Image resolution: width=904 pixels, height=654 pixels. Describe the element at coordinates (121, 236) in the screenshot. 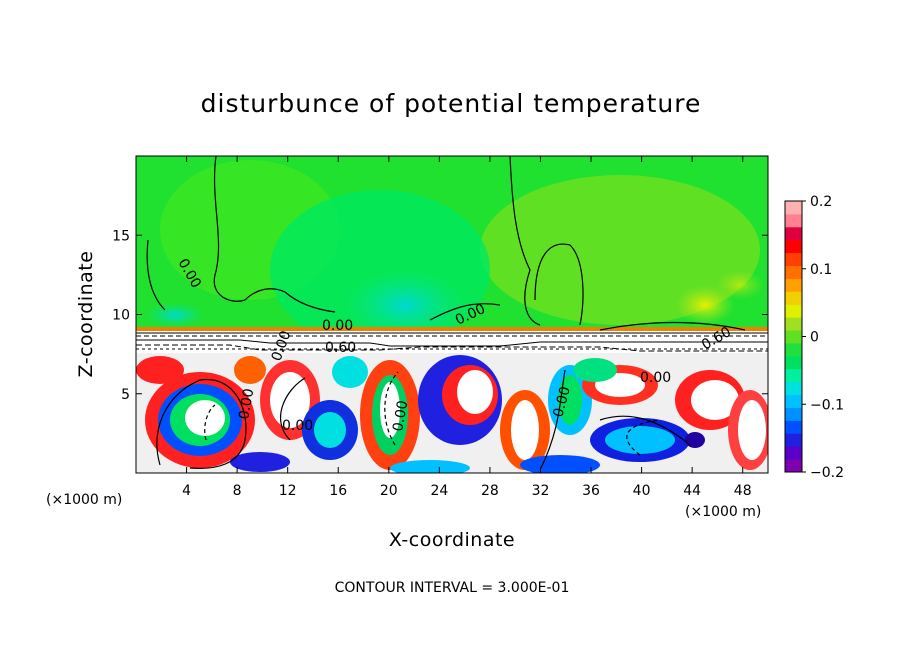

I see `y-tick-label: 15` at that location.